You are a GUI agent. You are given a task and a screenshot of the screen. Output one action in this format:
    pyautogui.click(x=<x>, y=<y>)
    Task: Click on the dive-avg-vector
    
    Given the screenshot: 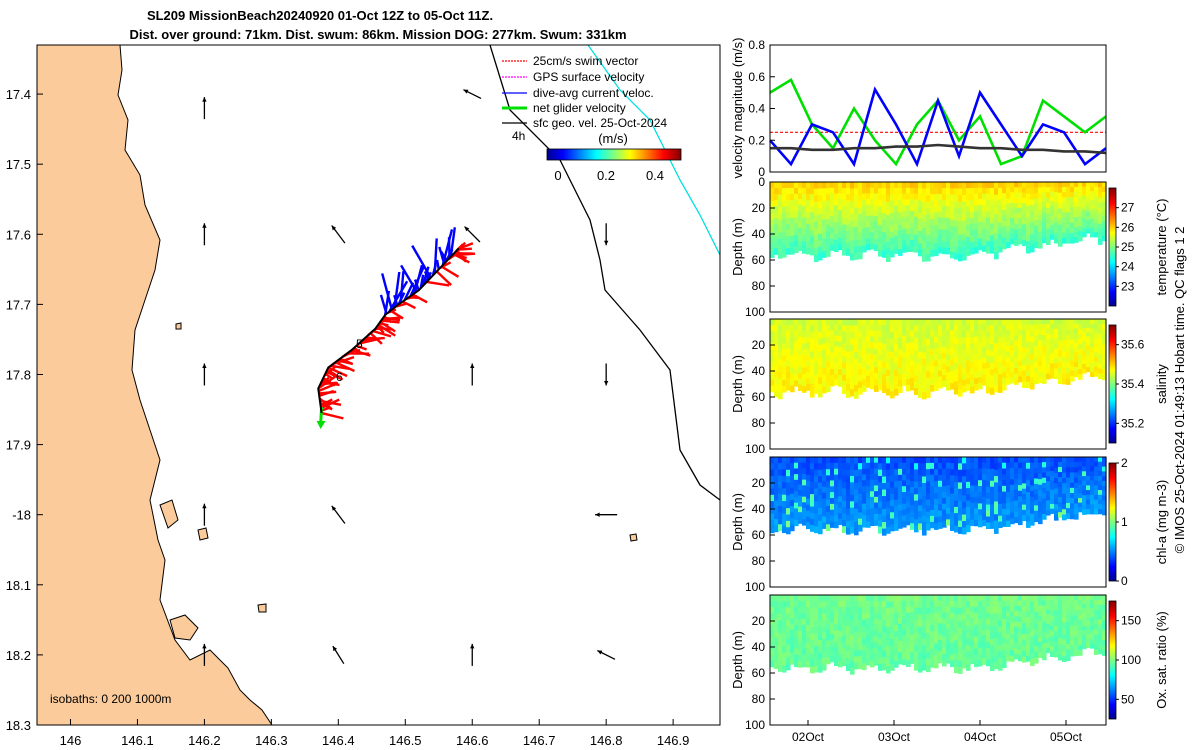 What is the action you would take?
    pyautogui.click(x=444, y=256)
    